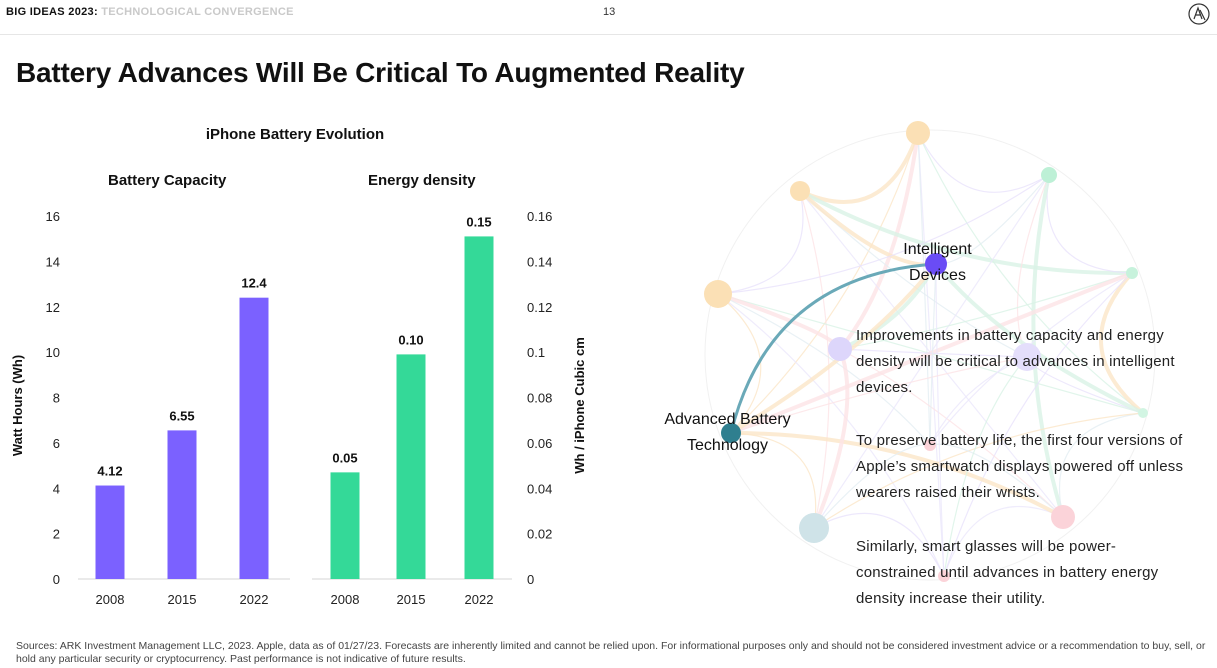 The height and width of the screenshot is (668, 1217). What do you see at coordinates (1199, 14) in the screenshot?
I see `ark-logo-icon` at bounding box center [1199, 14].